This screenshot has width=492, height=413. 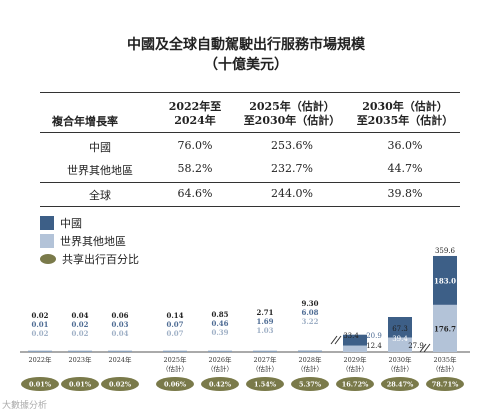 I want to click on rest-label: 1.03, so click(x=264, y=330).